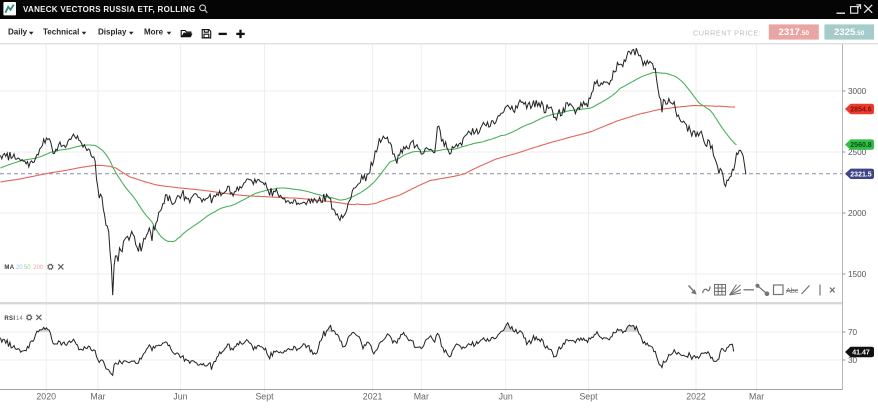 This screenshot has width=878, height=409. What do you see at coordinates (794, 32) in the screenshot?
I see `svg-text: 2317.50` at bounding box center [794, 32].